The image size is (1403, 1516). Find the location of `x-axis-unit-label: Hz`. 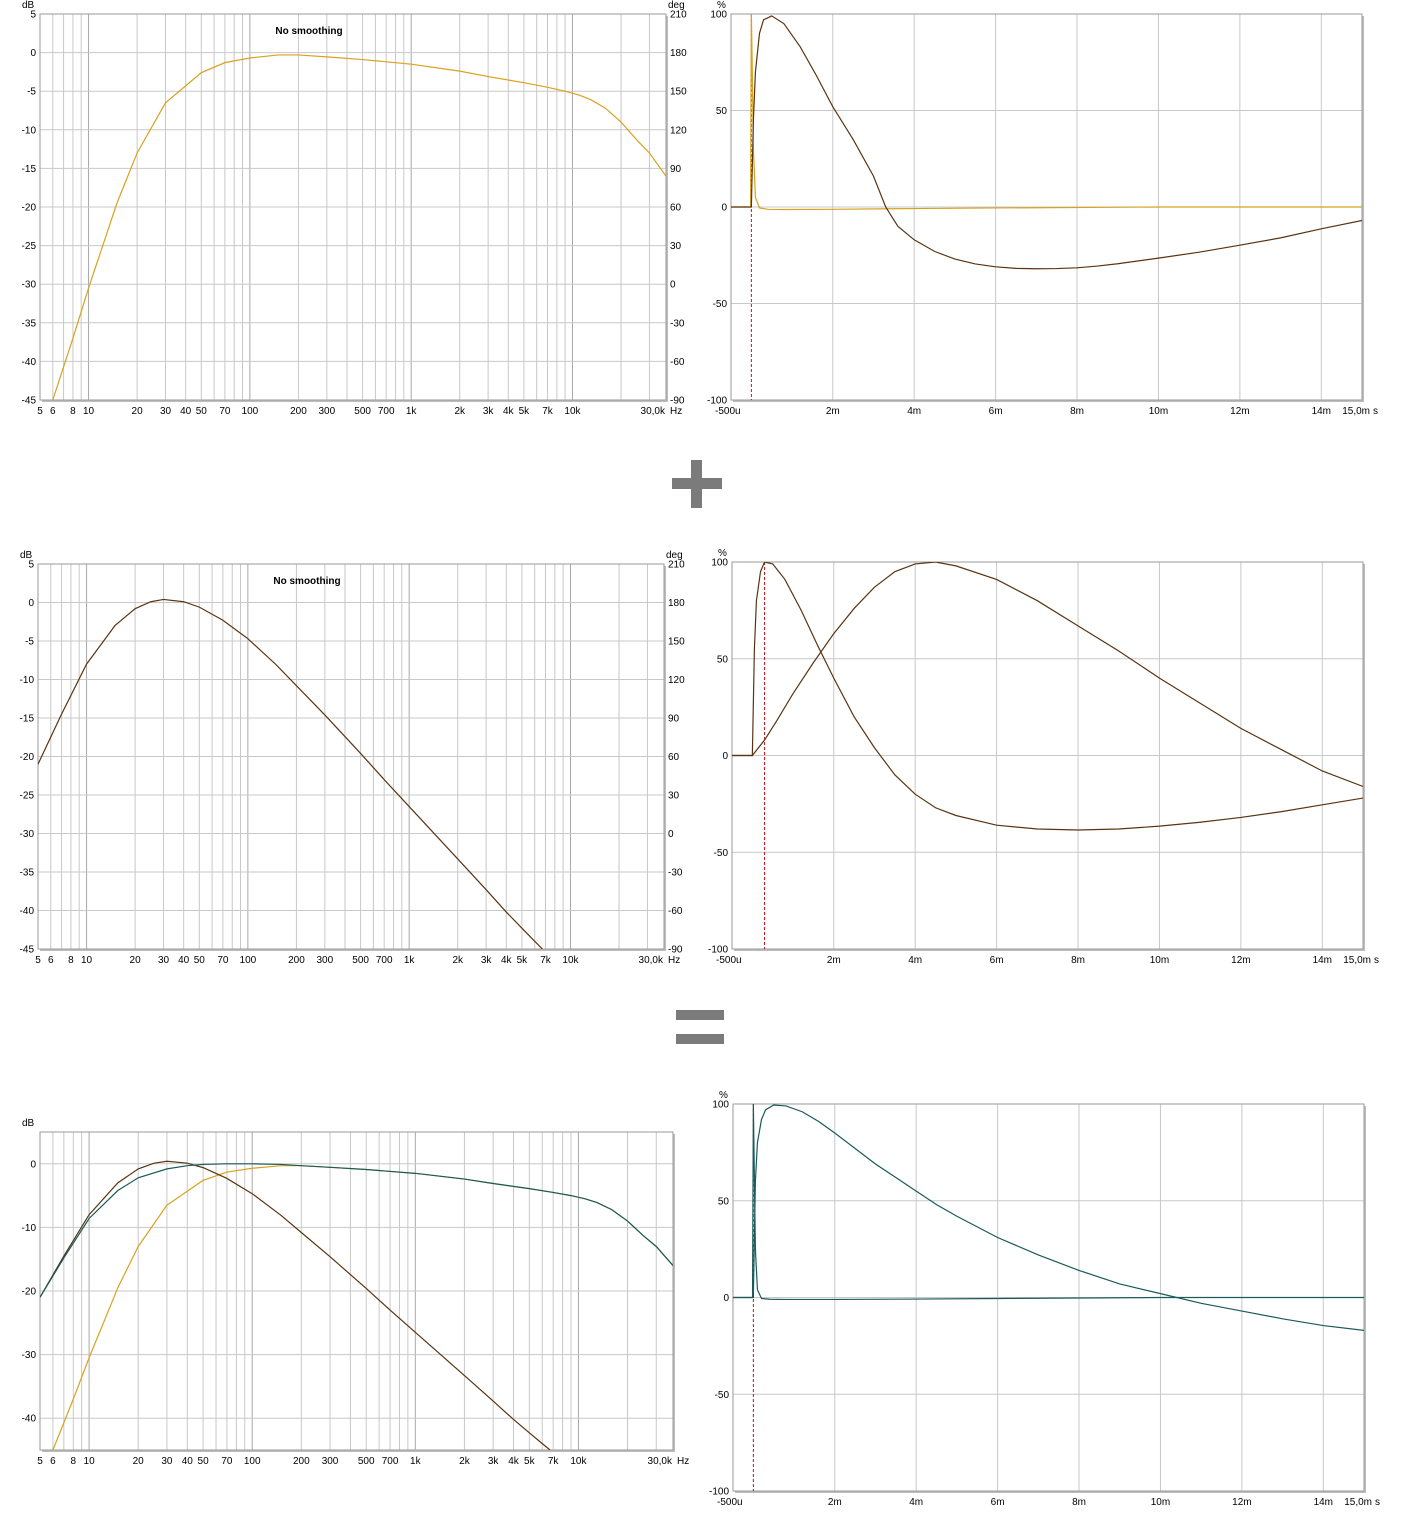

x-axis-unit-label: Hz is located at coordinates (674, 960).